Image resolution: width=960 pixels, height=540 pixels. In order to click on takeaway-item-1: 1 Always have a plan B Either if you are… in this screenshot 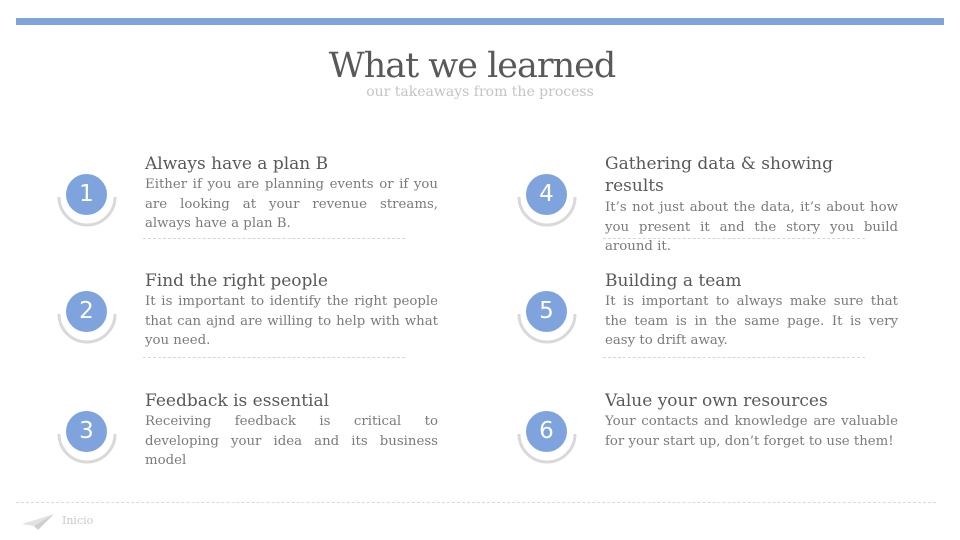, I will do `click(265, 208)`.